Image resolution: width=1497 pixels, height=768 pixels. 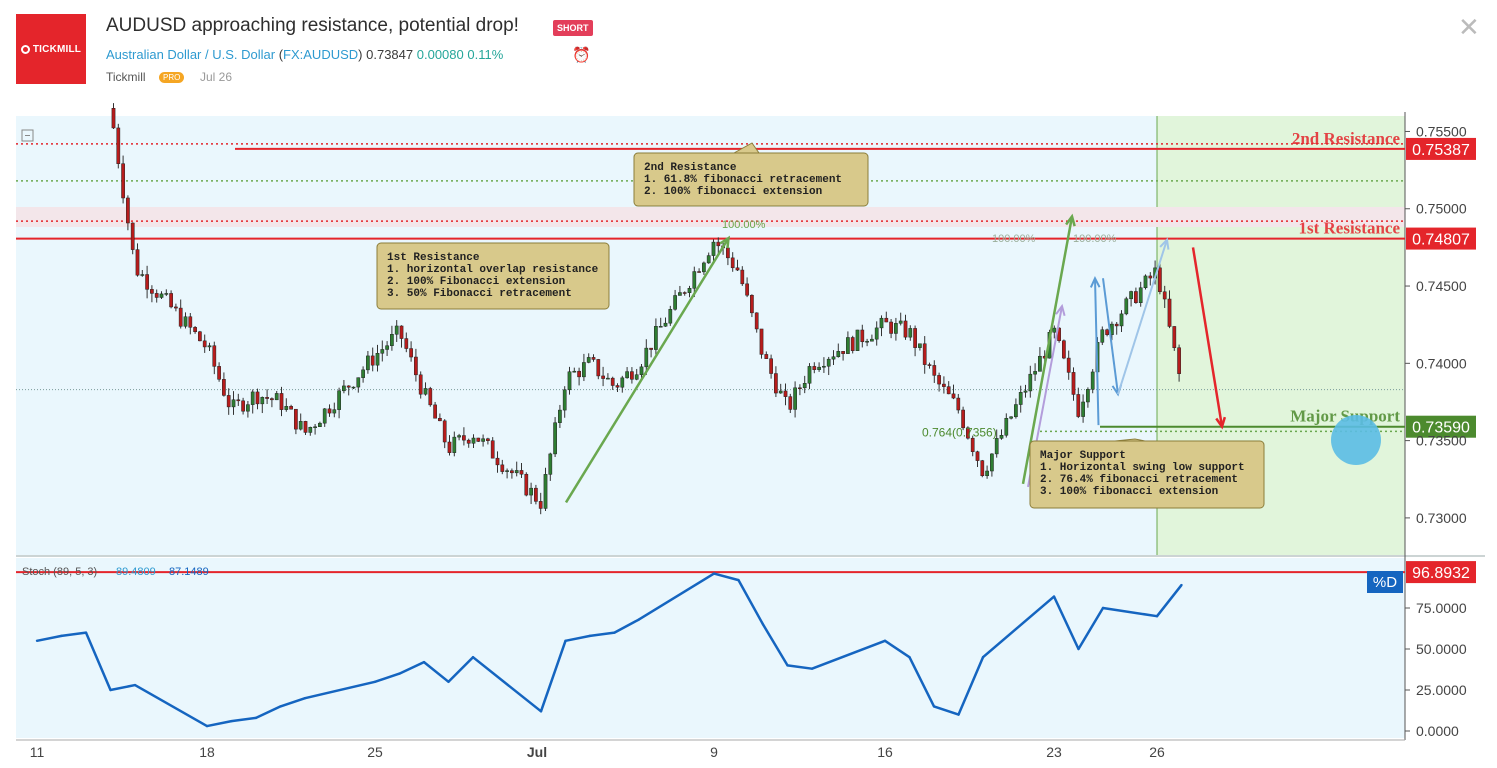 What do you see at coordinates (1346, 138) in the screenshot?
I see `level-name-label: 2nd Resistance` at bounding box center [1346, 138].